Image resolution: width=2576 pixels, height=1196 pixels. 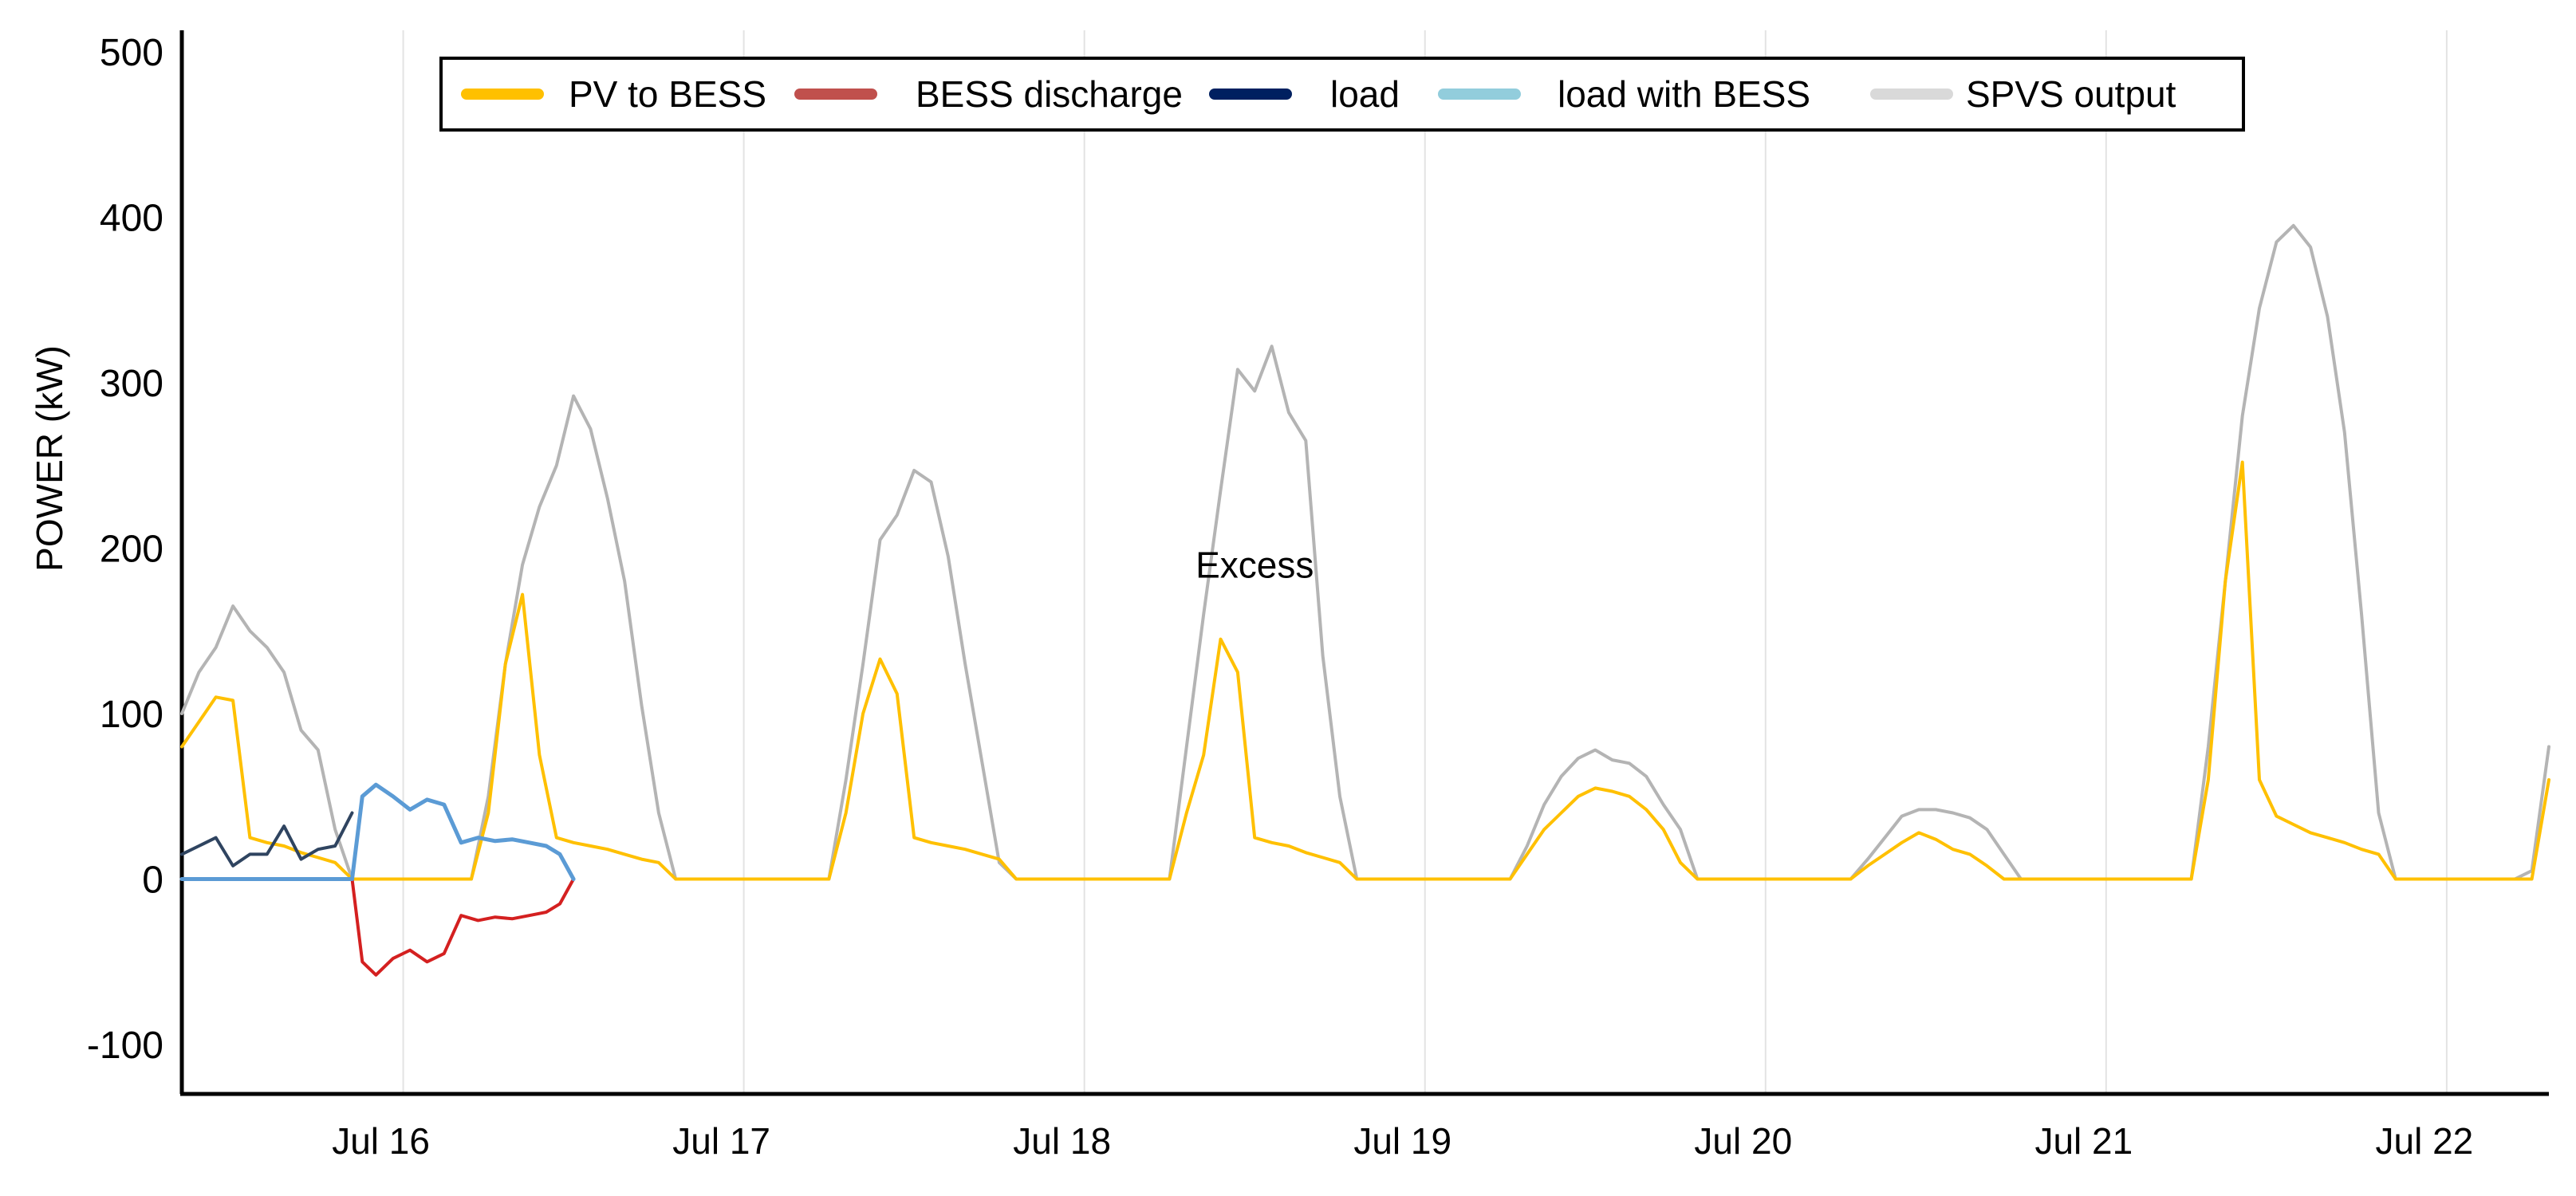 What do you see at coordinates (1062, 1141) in the screenshot?
I see `x-tick-label-jul-18: Jul 18` at bounding box center [1062, 1141].